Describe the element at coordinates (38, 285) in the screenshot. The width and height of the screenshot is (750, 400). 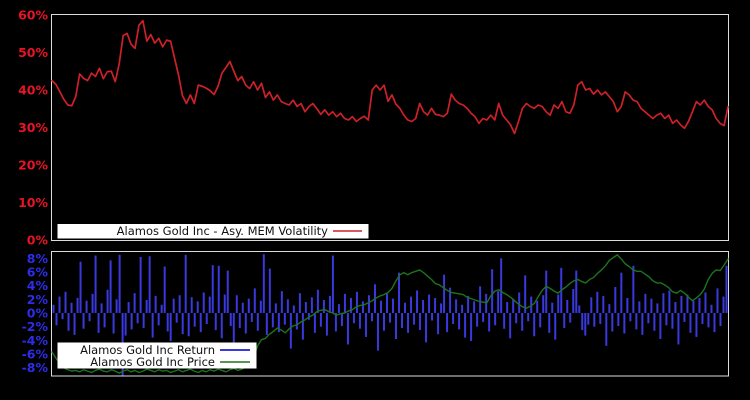
I see `y-tick-label: 4%` at that location.